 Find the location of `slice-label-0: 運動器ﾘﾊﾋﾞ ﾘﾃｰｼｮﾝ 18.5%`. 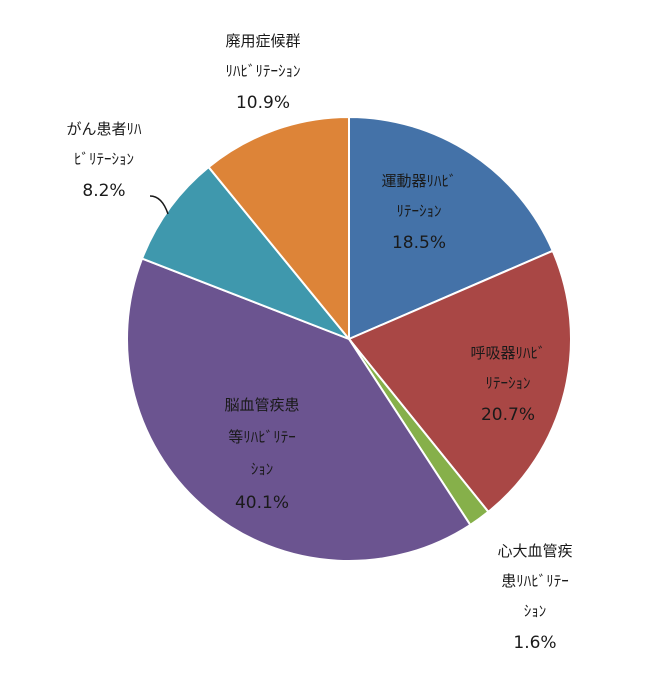

slice-label-0: 運動器ﾘﾊﾋﾞ ﾘﾃｰｼｮﾝ 18.5% is located at coordinates (418, 212).